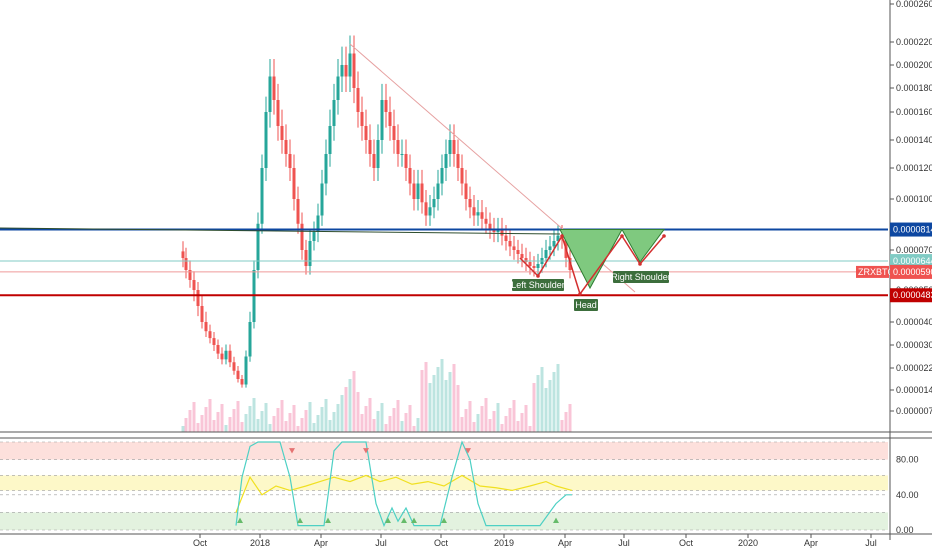 Image resolution: width=932 pixels, height=550 pixels. Describe the element at coordinates (914, 368) in the screenshot. I see `y-tick-label: 0.00002200` at that location.